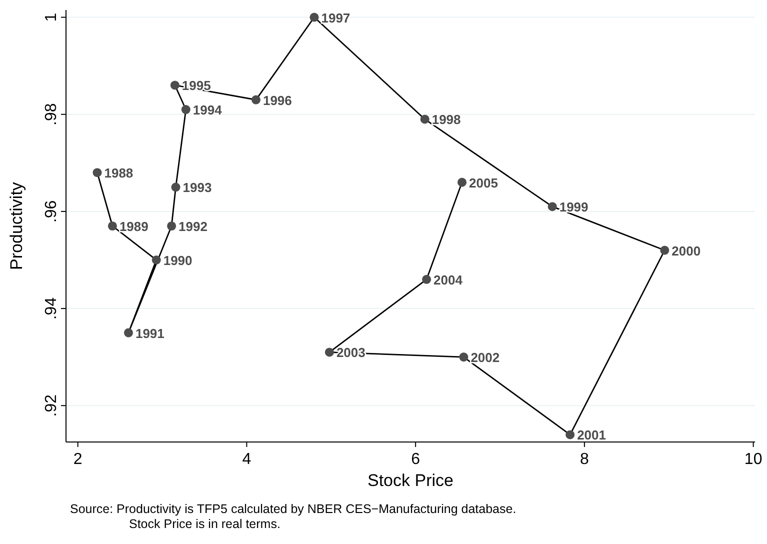 This screenshot has height=544, width=767. What do you see at coordinates (51, 308) in the screenshot?
I see `y-tick-label: .94` at bounding box center [51, 308].